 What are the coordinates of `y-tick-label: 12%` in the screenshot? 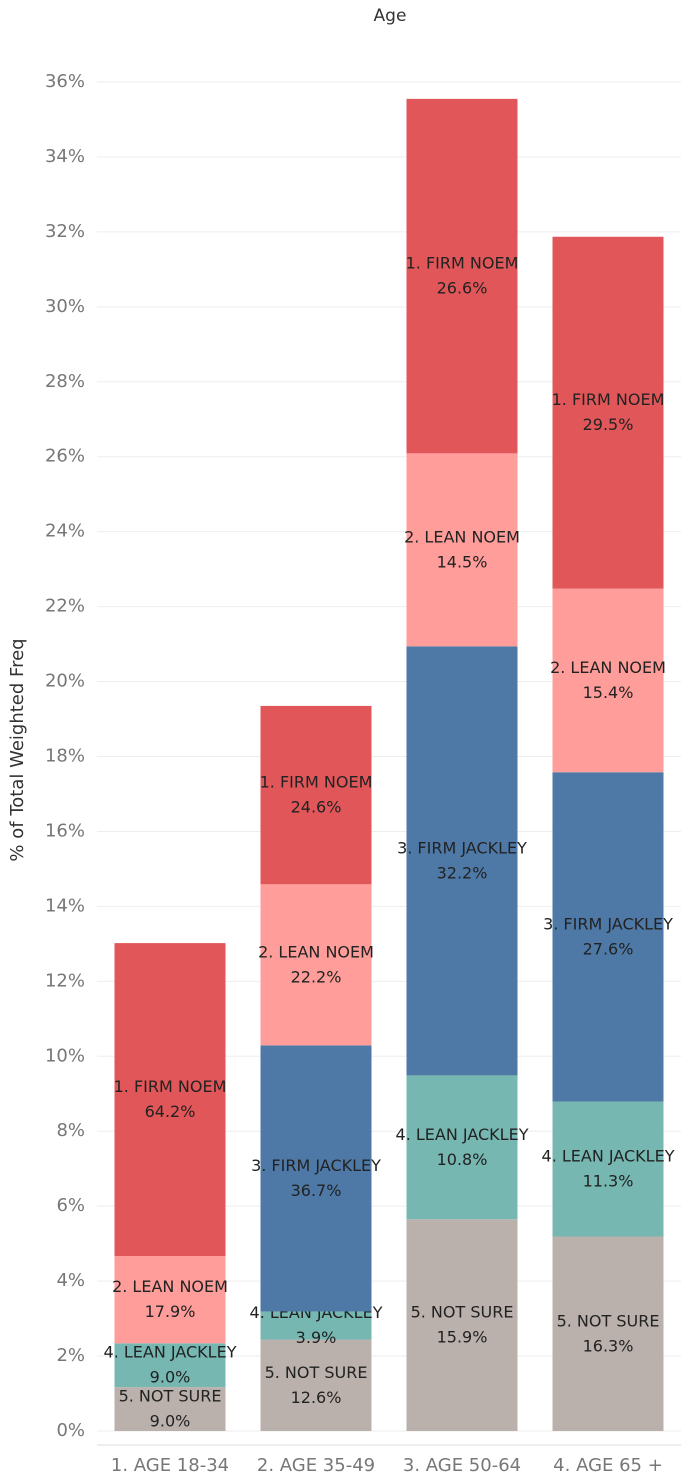 It's located at (65, 980).